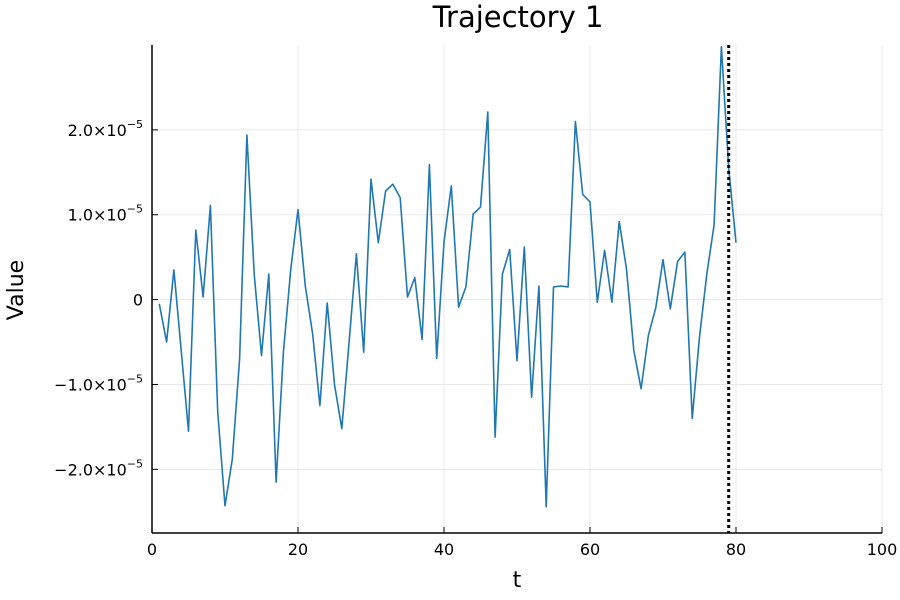 The image size is (900, 600). Describe the element at coordinates (138, 300) in the screenshot. I see `y-tick-label: 0` at that location.